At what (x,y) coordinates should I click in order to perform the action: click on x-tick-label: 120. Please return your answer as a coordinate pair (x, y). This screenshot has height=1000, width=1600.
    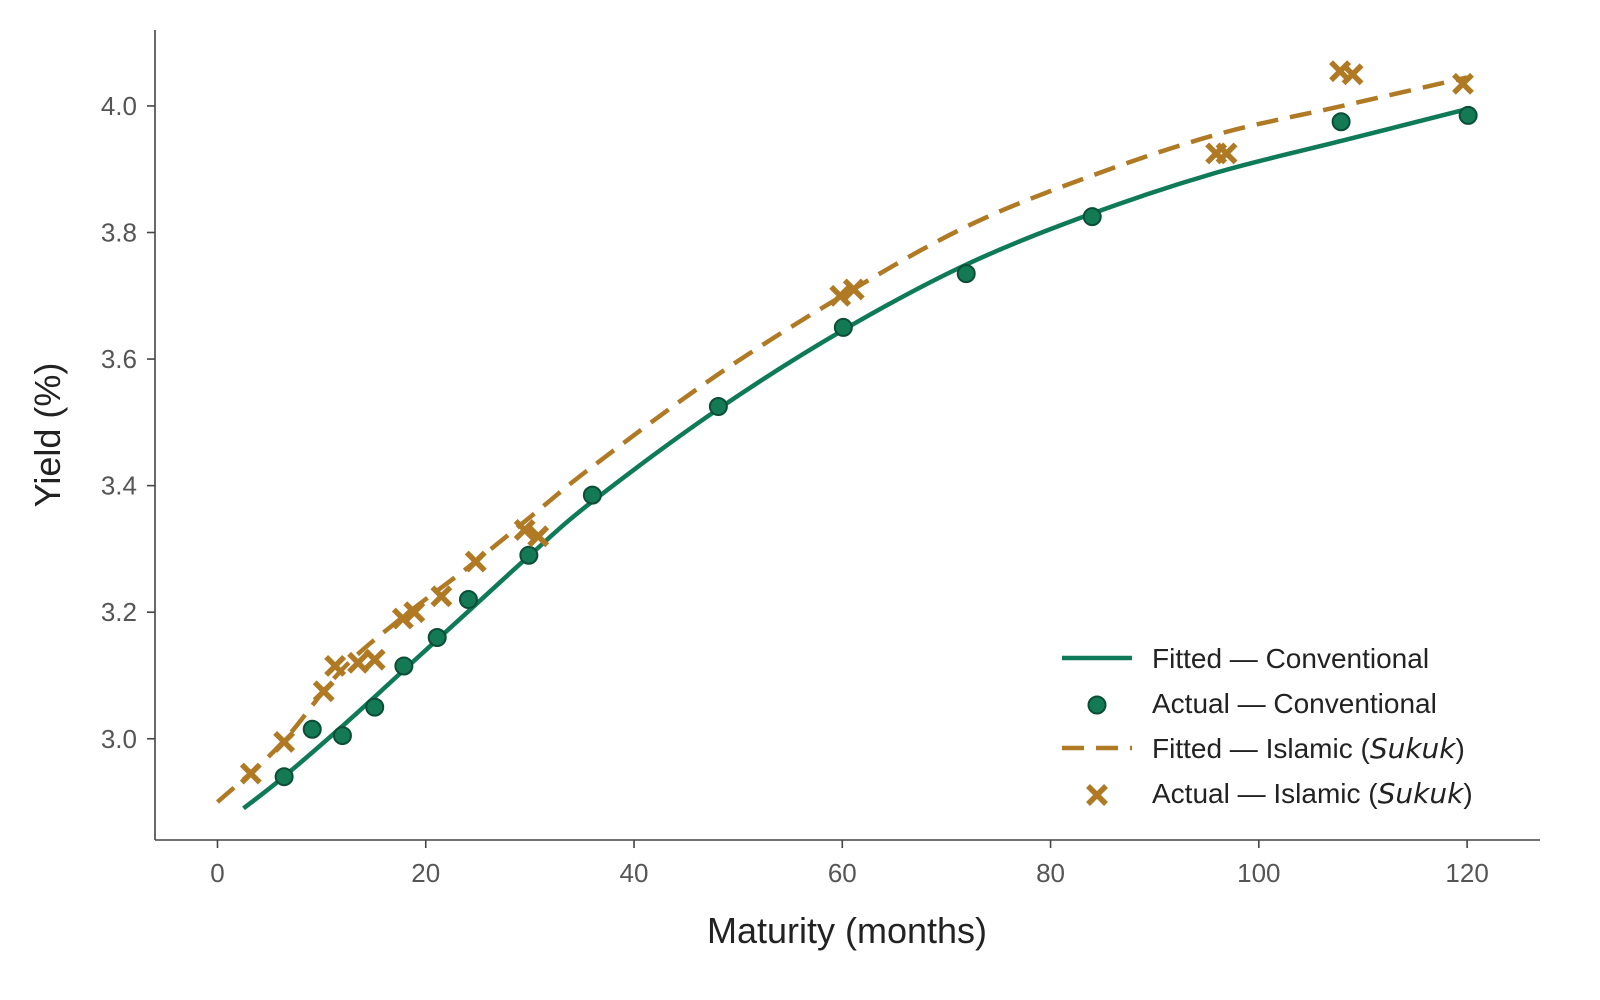
    Looking at the image, I should click on (1466, 873).